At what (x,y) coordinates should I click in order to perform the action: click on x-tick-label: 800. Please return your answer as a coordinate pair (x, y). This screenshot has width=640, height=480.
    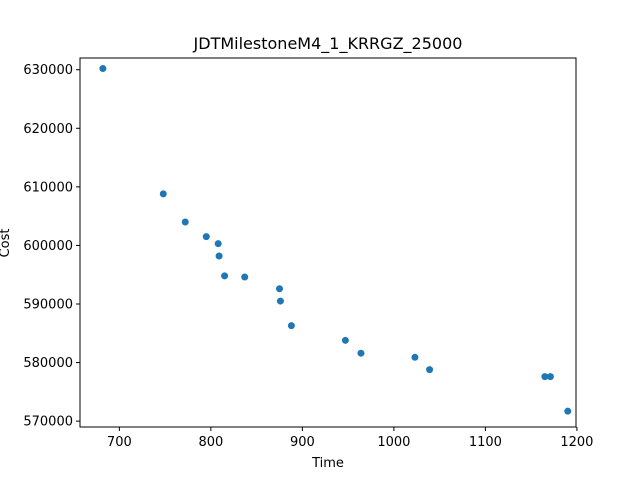
    Looking at the image, I should click on (210, 442).